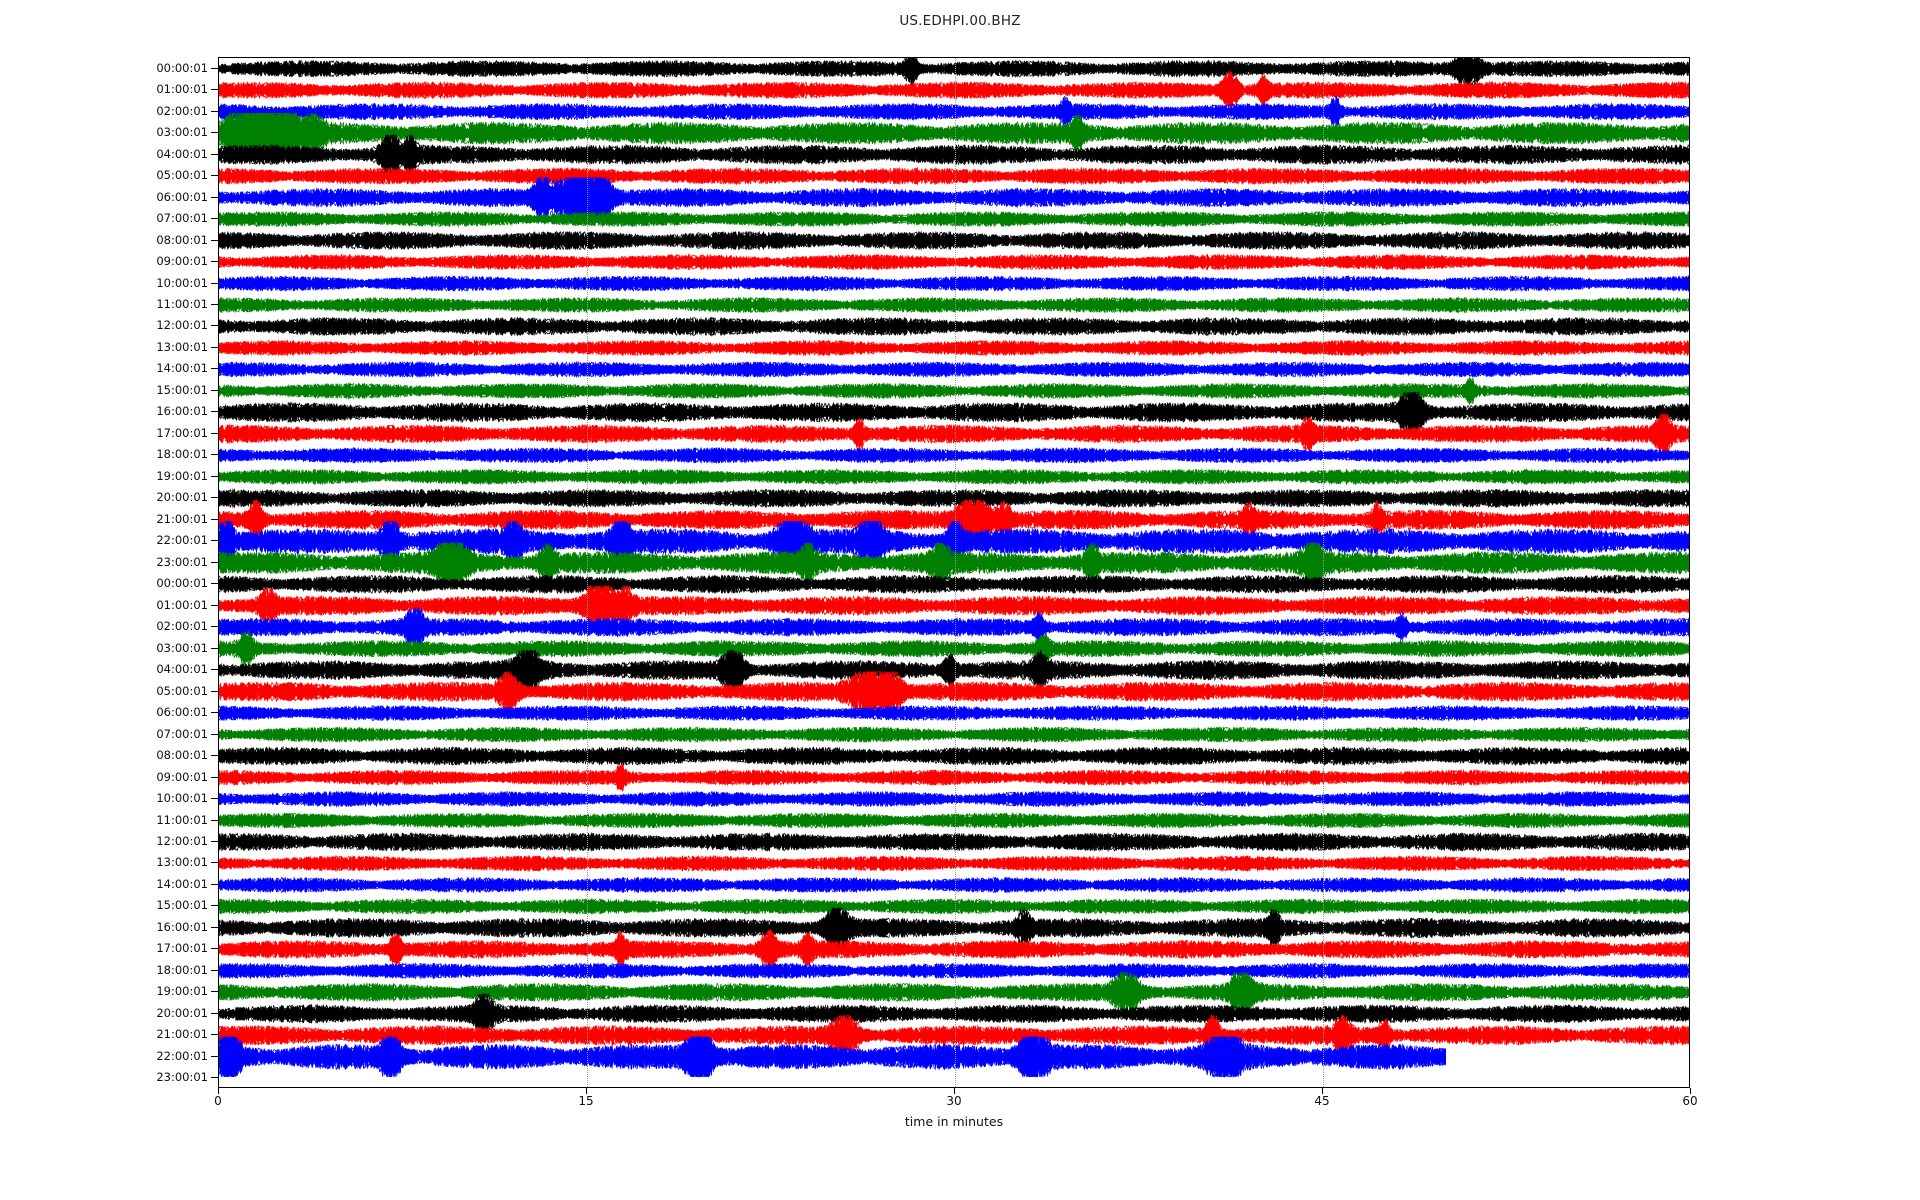 The height and width of the screenshot is (1200, 1920). What do you see at coordinates (585, 1101) in the screenshot?
I see `x-tick-label: 15` at bounding box center [585, 1101].